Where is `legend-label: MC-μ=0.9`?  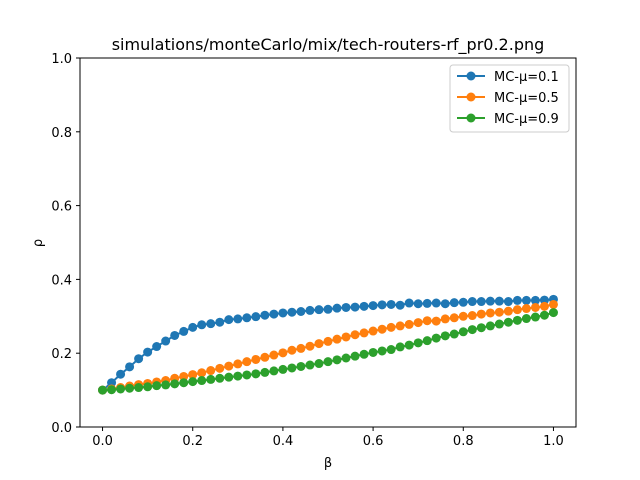
legend-label: MC-μ=0.9 is located at coordinates (526, 119).